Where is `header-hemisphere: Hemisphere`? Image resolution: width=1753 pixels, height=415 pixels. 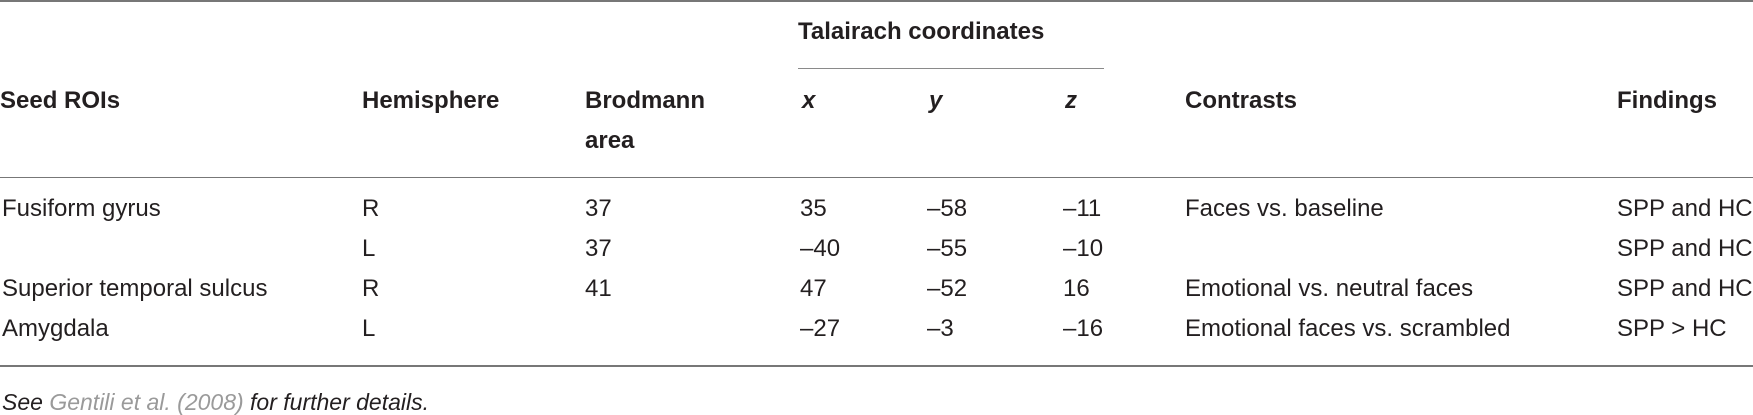
header-hemisphere: Hemisphere is located at coordinates (431, 100).